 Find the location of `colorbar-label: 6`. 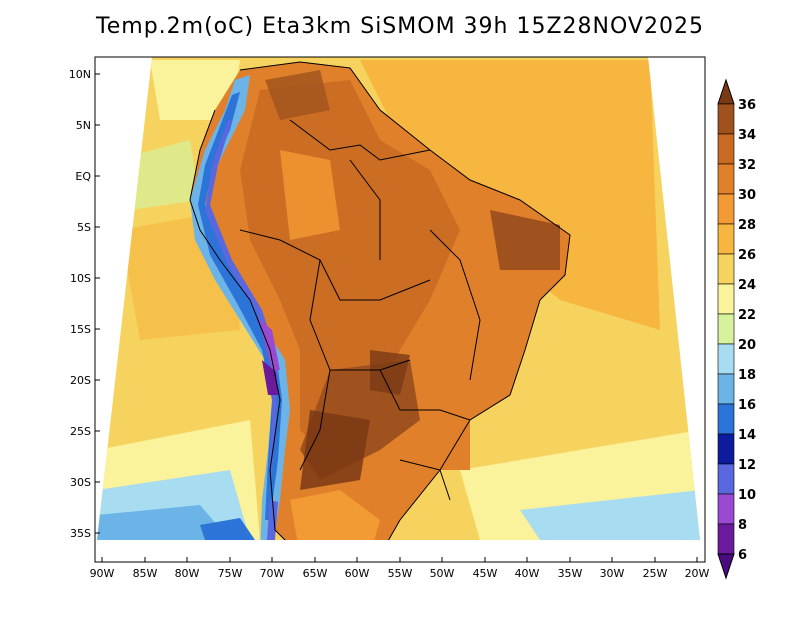

colorbar-label: 6 is located at coordinates (742, 555).